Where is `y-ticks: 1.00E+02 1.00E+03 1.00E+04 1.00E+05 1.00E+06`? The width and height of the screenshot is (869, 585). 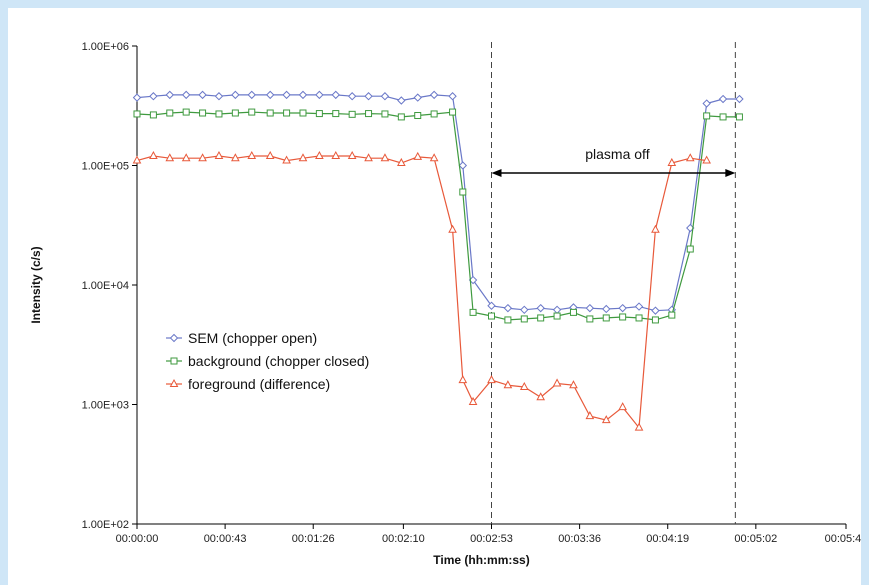
y-ticks: 1.00E+02 1.00E+03 1.00E+04 1.00E+05 1.00E+06 is located at coordinates (109, 286).